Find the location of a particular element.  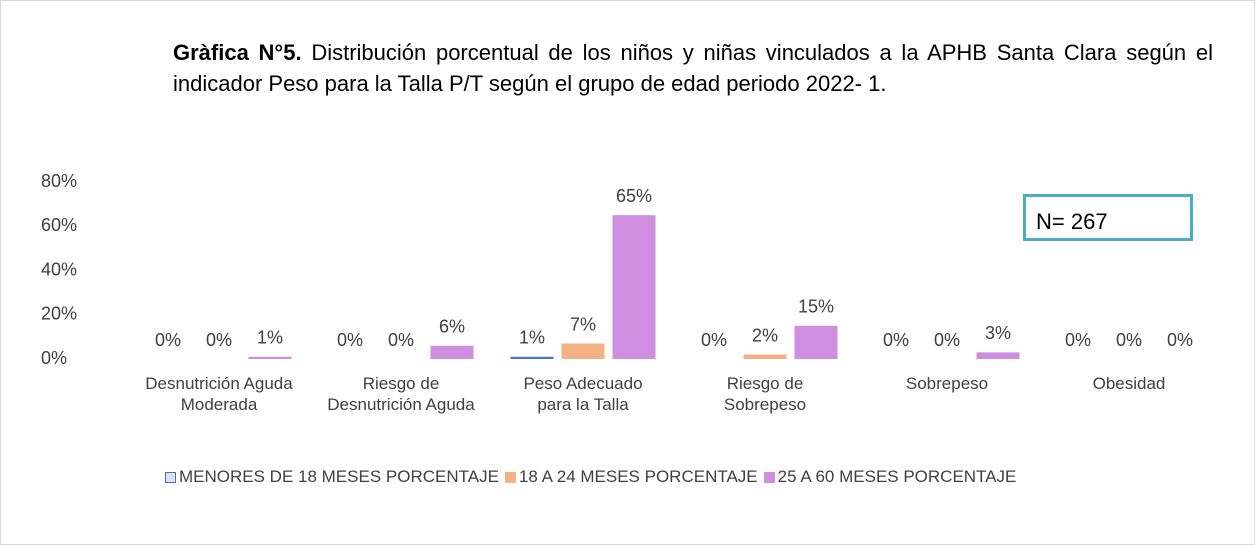

data-label: 15% is located at coordinates (816, 307).